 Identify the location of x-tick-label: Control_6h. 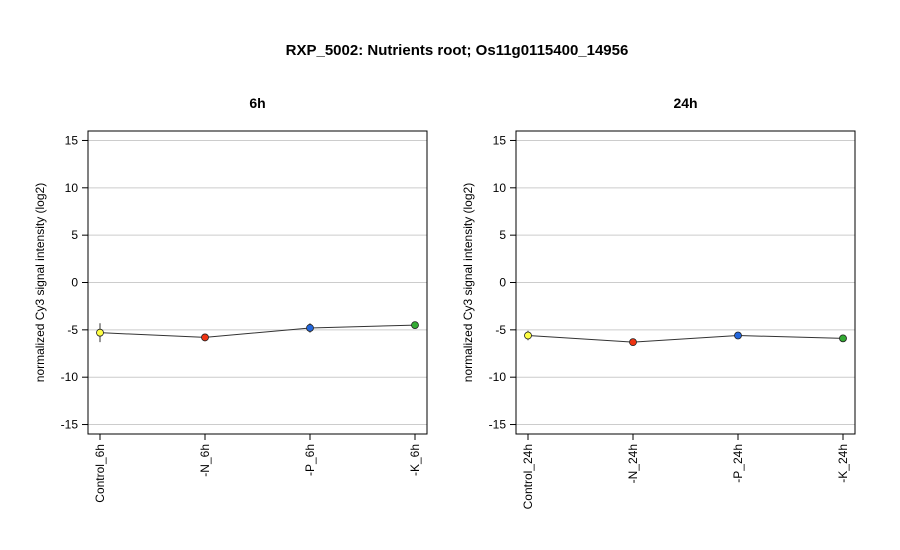
(100, 473).